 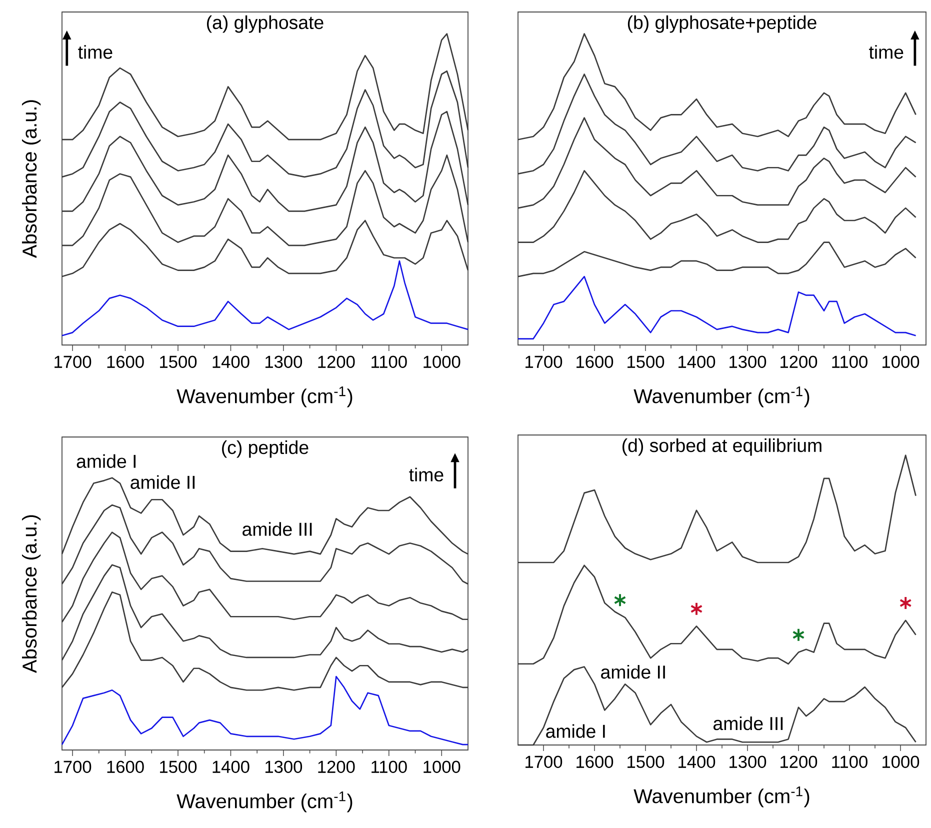 I want to click on chart-title: (c) peptide, so click(x=265, y=449).